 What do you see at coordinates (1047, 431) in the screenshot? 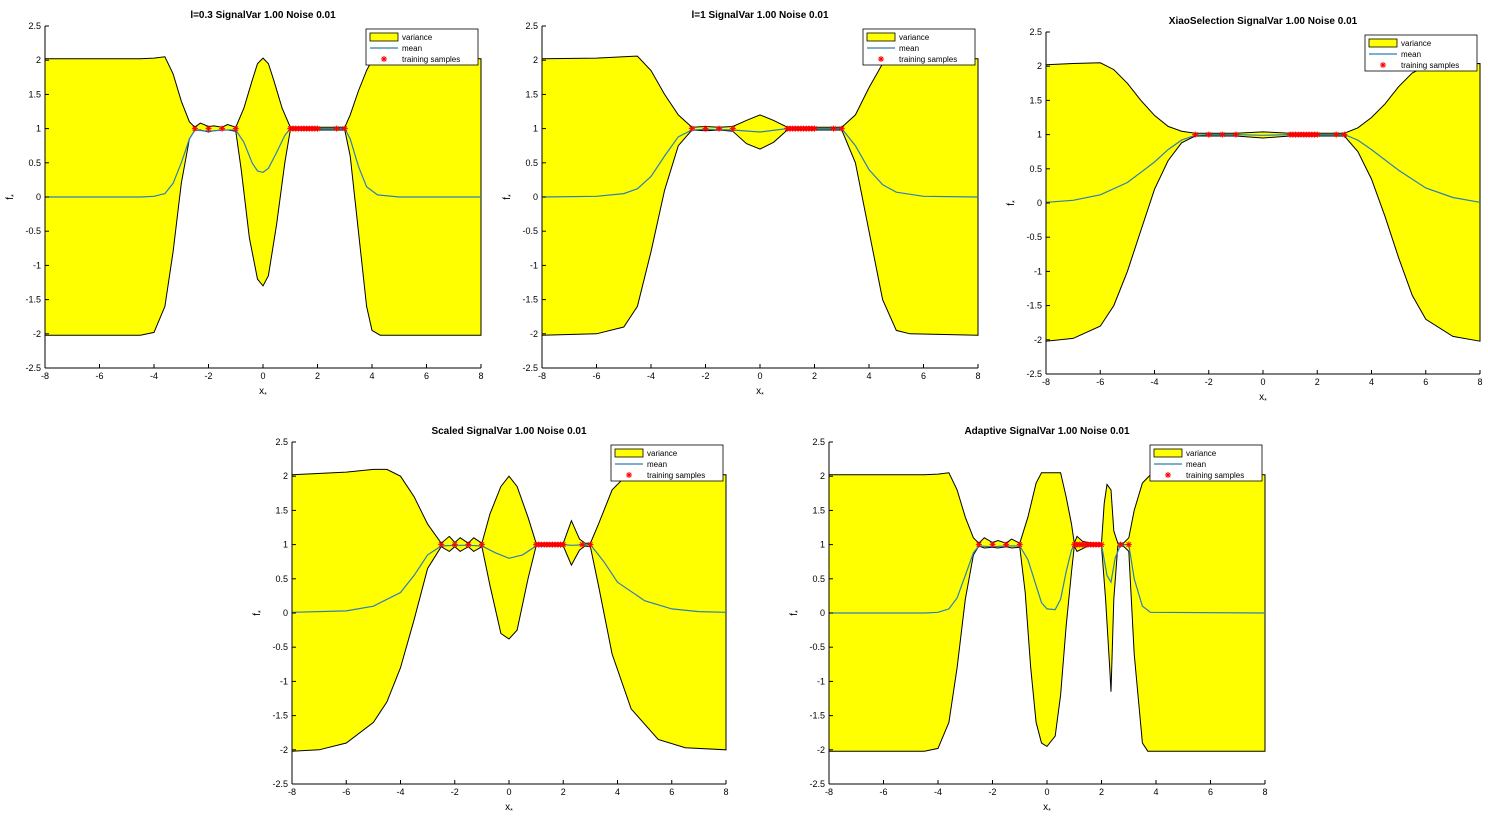
I see `chart-title: Adaptive SignalVar 1.00 Noise 0.01` at bounding box center [1047, 431].